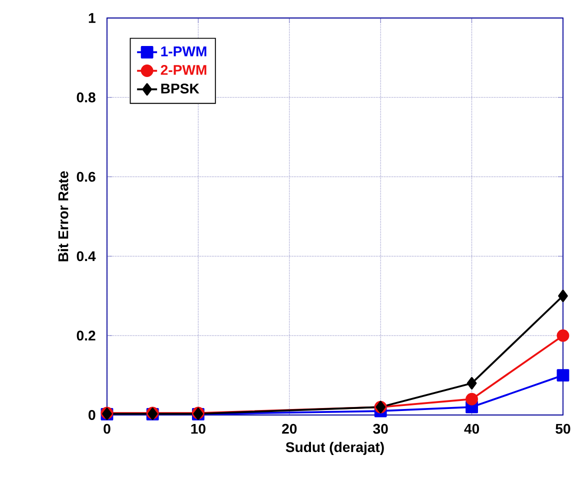 The height and width of the screenshot is (478, 578). What do you see at coordinates (183, 51) in the screenshot?
I see `legend-label: 1-PWM` at bounding box center [183, 51].